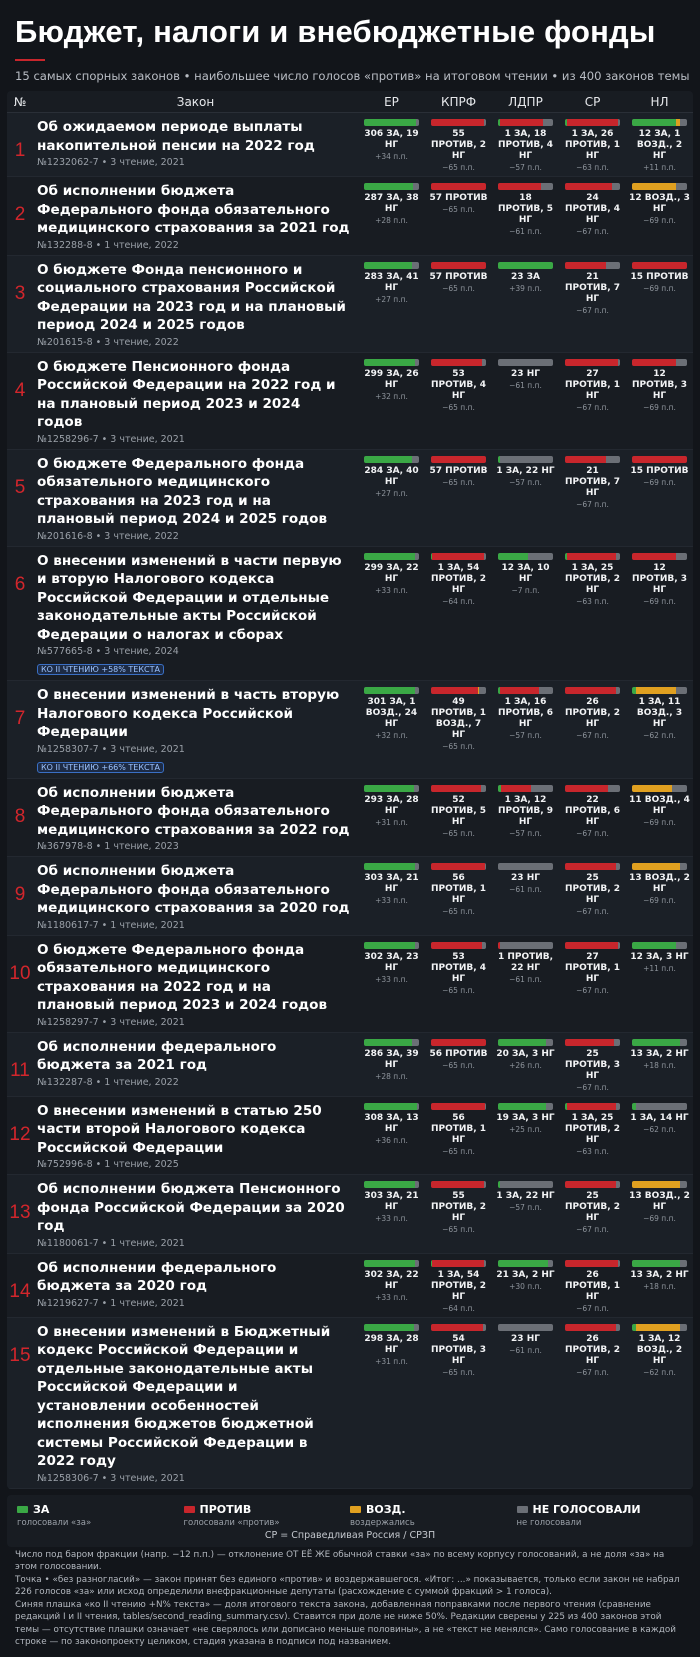  Describe the element at coordinates (458, 304) in the screenshot. I see `vote-cell: 57 ПРОТИВ −65 п.п.` at that location.